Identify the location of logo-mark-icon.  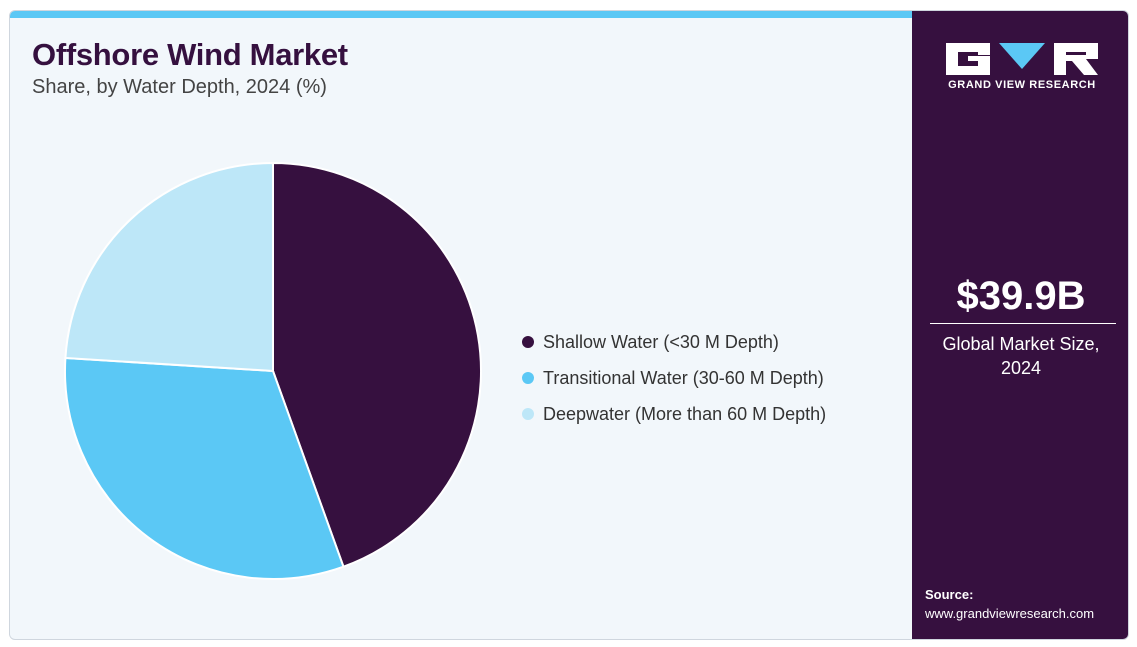
(1022, 59).